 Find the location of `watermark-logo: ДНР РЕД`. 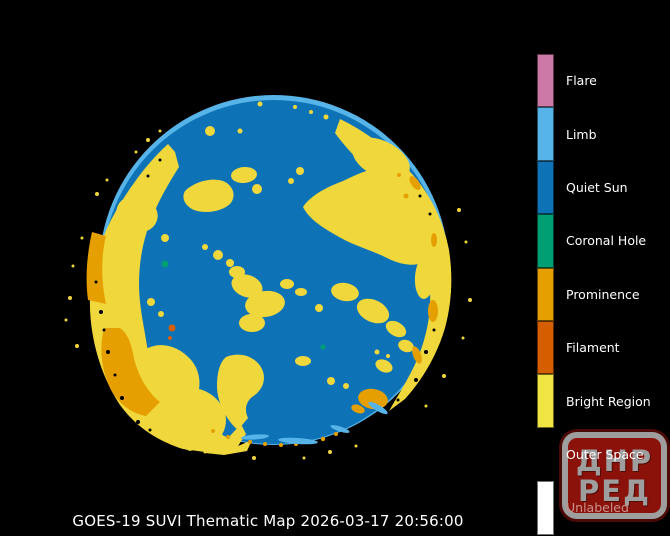

watermark-logo: ДНР РЕД is located at coordinates (614, 475).